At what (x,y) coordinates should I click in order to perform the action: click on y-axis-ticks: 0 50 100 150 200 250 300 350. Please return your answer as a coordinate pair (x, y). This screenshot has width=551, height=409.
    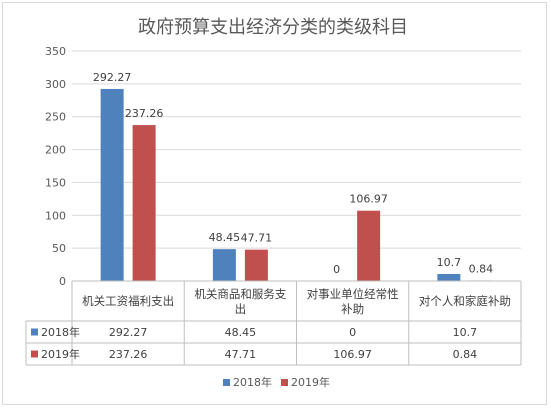
    Looking at the image, I should click on (55, 166).